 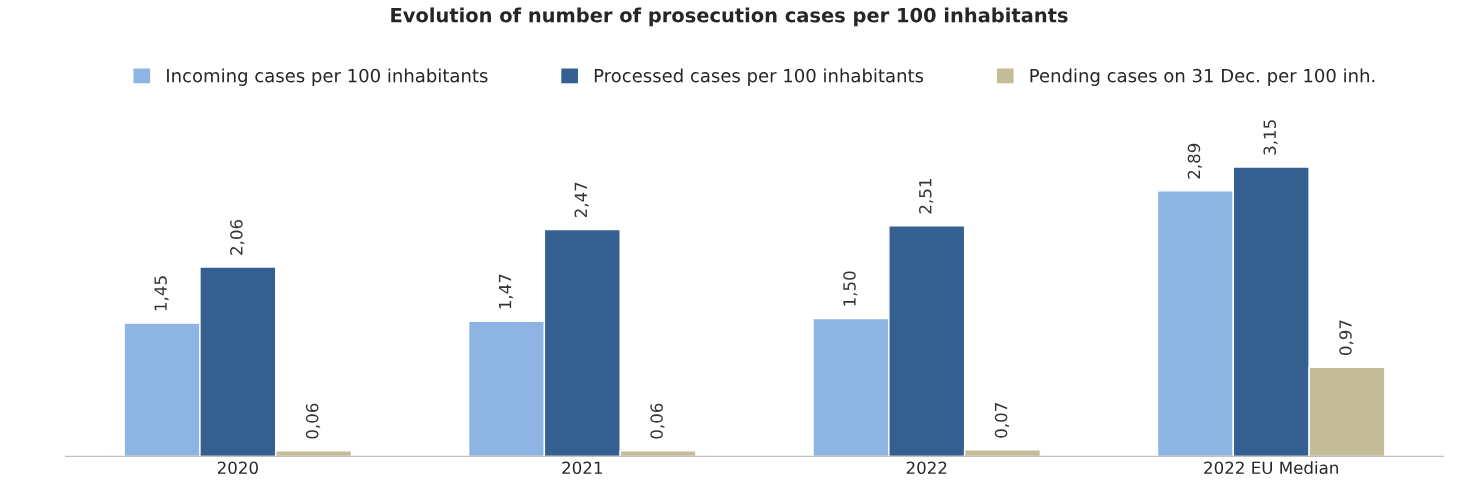 I want to click on legend-label: Pending cases on 31 Dec. per 100 inh., so click(x=1202, y=77).